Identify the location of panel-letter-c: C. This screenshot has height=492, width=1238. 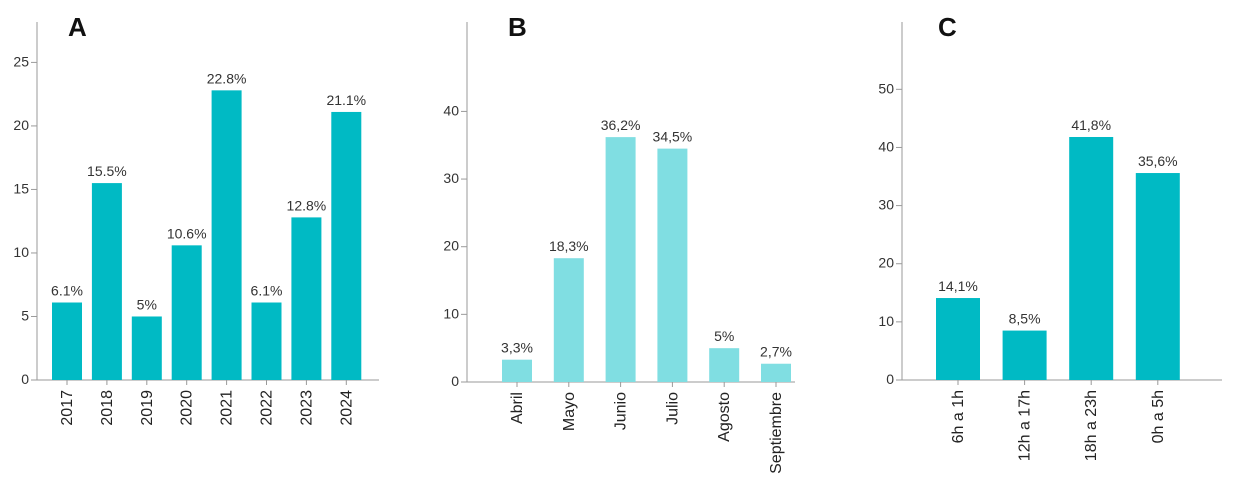
(947, 27).